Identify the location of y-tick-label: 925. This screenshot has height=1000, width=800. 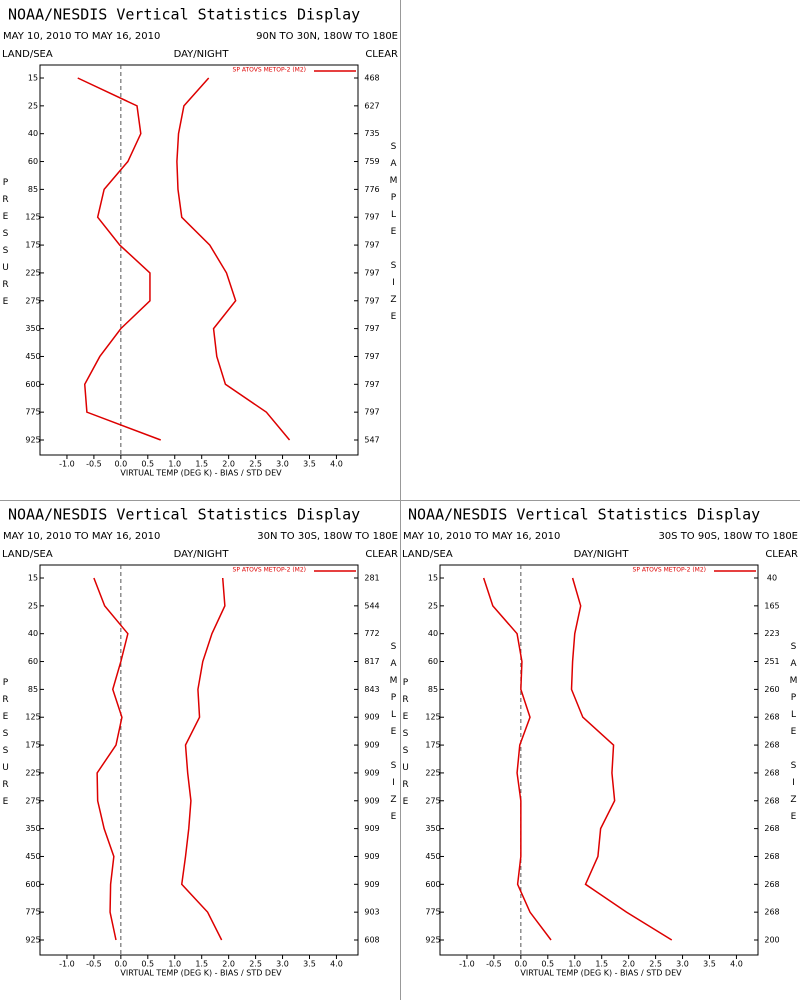
(432, 940).